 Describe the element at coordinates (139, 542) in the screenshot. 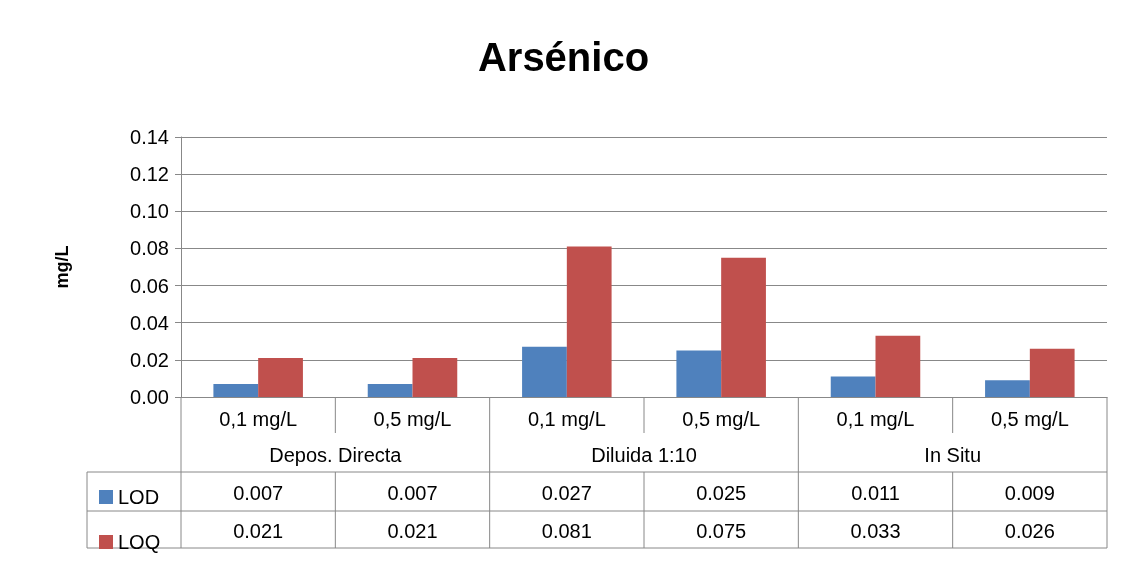

I see `legend-label: LOQ` at that location.